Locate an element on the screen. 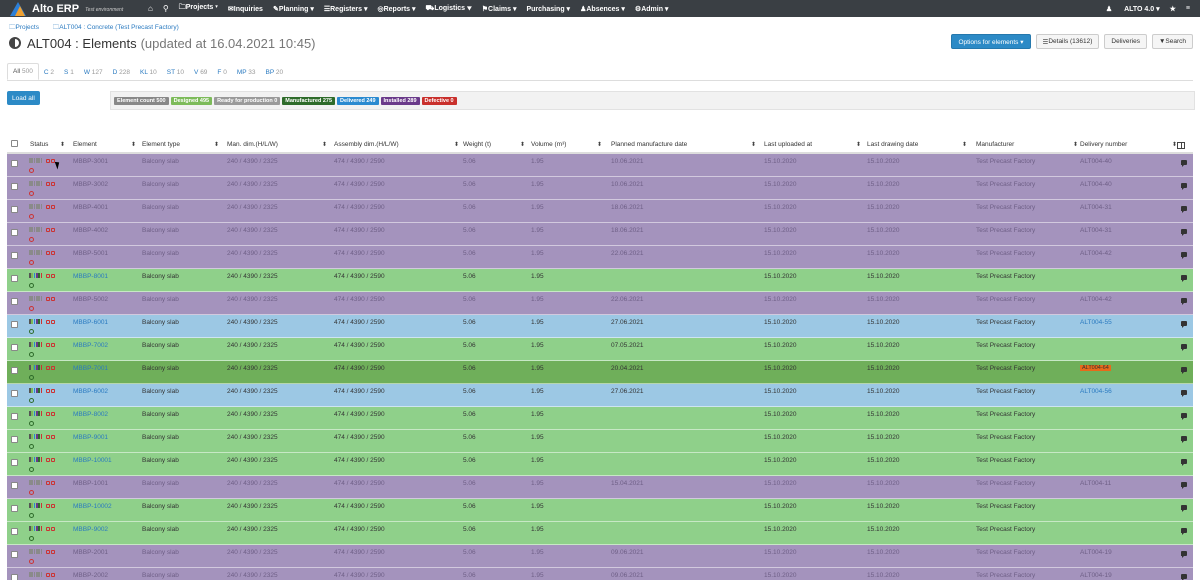 The height and width of the screenshot is (580, 1200). cell-element: MBBP-8002 is located at coordinates (91, 414).